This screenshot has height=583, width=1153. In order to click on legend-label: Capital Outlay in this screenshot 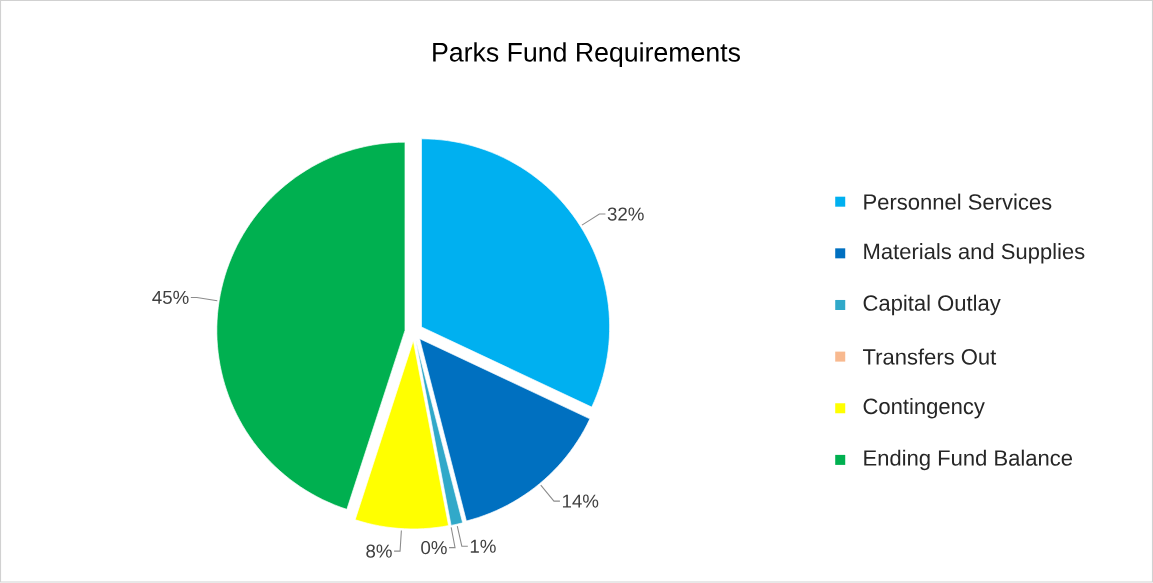, I will do `click(932, 305)`.